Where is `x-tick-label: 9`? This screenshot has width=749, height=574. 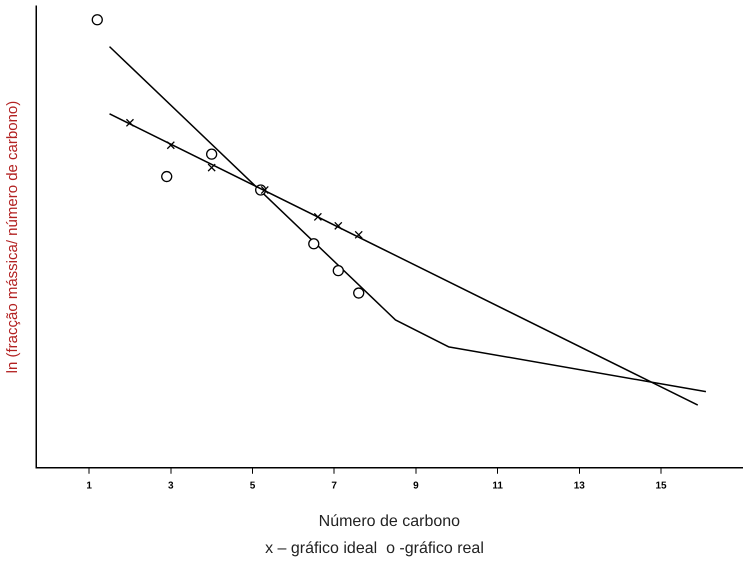 x-tick-label: 9 is located at coordinates (416, 486).